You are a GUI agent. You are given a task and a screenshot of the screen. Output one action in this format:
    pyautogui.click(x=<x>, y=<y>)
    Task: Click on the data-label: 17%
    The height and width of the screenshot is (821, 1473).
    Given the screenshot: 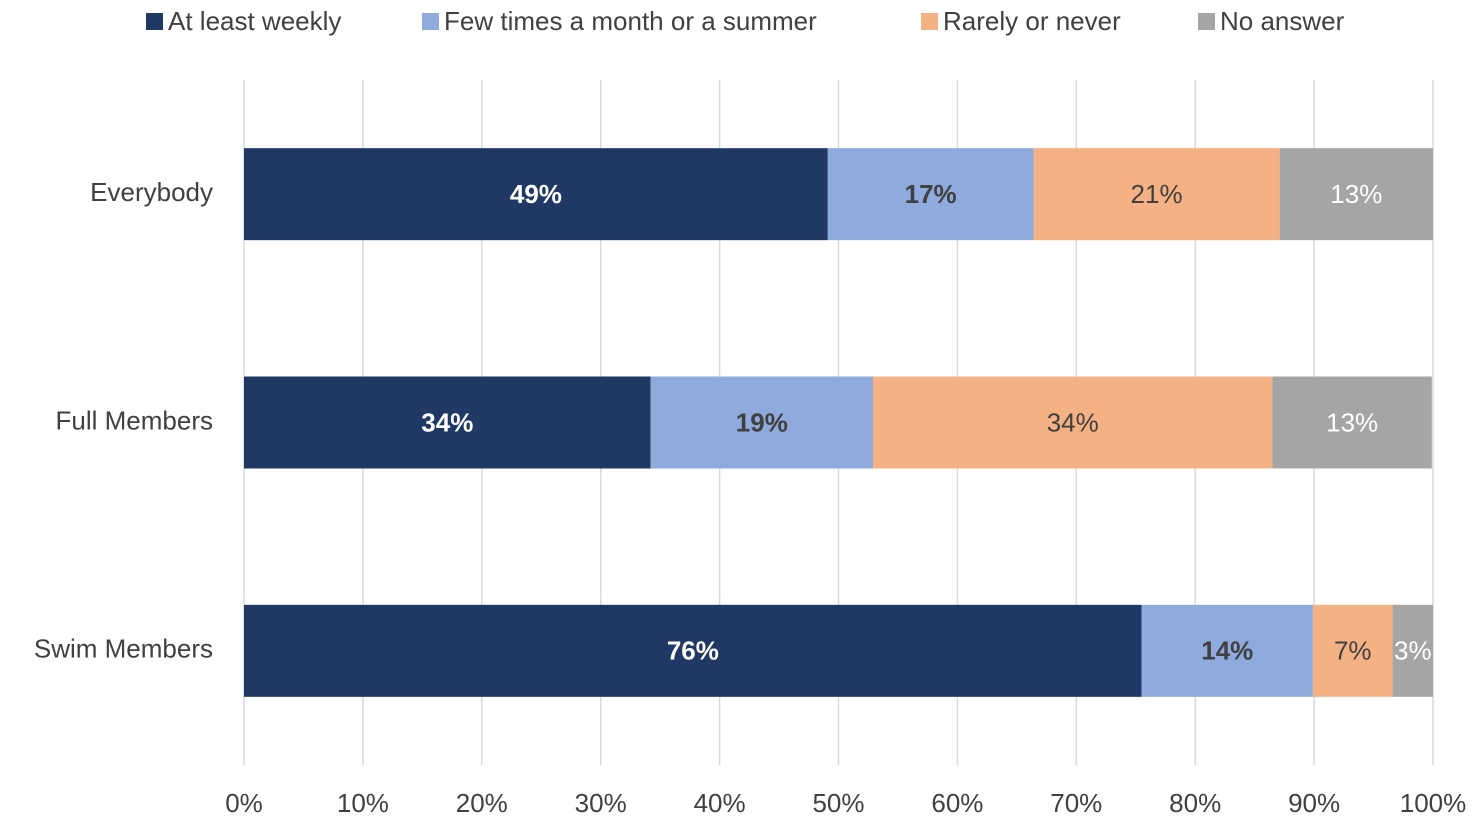 What is the action you would take?
    pyautogui.click(x=931, y=194)
    